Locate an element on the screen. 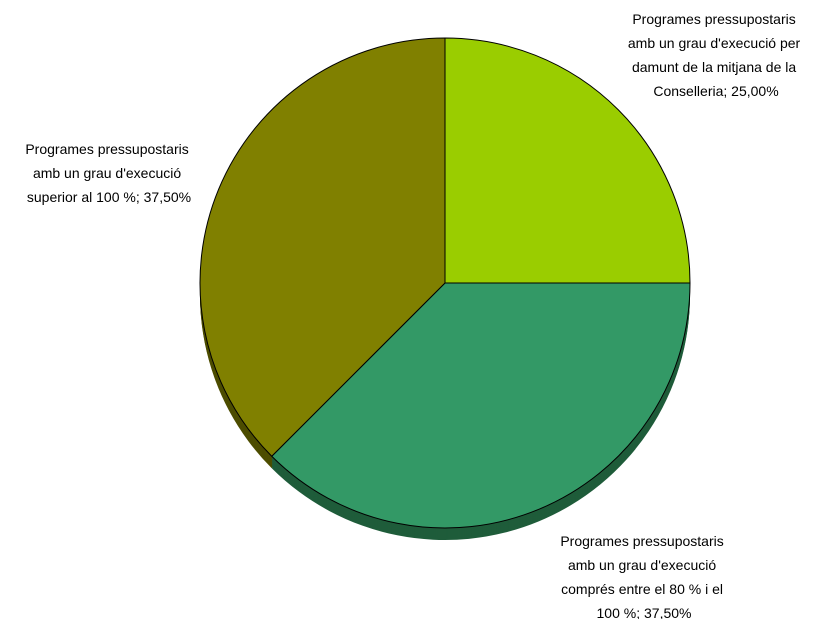 The image size is (836, 624). label-line: Conselleria; 25,00% is located at coordinates (715, 91).